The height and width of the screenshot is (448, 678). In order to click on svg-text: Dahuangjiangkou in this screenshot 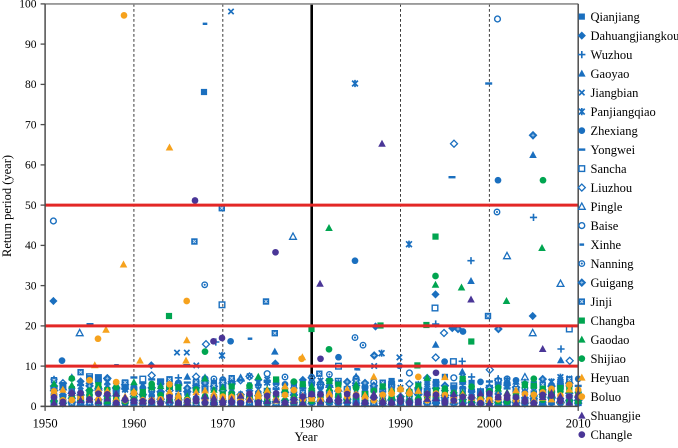, I will do `click(634, 36)`.